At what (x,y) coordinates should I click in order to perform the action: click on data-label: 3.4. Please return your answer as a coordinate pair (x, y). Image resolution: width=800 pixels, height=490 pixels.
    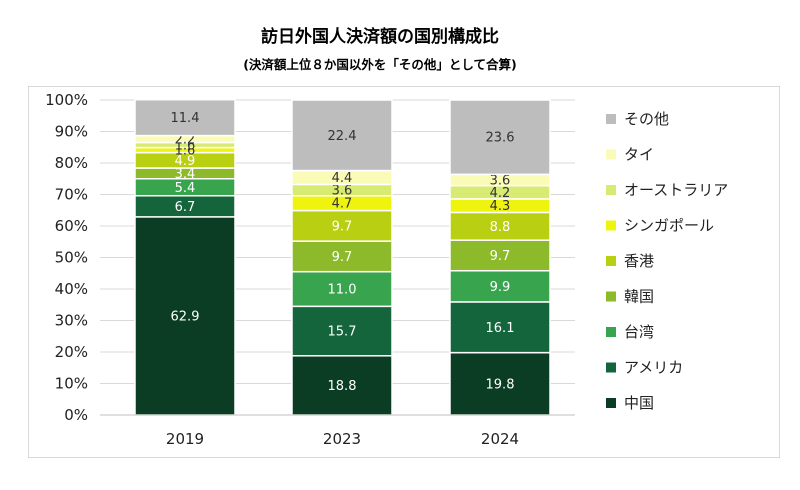
    Looking at the image, I should click on (185, 174).